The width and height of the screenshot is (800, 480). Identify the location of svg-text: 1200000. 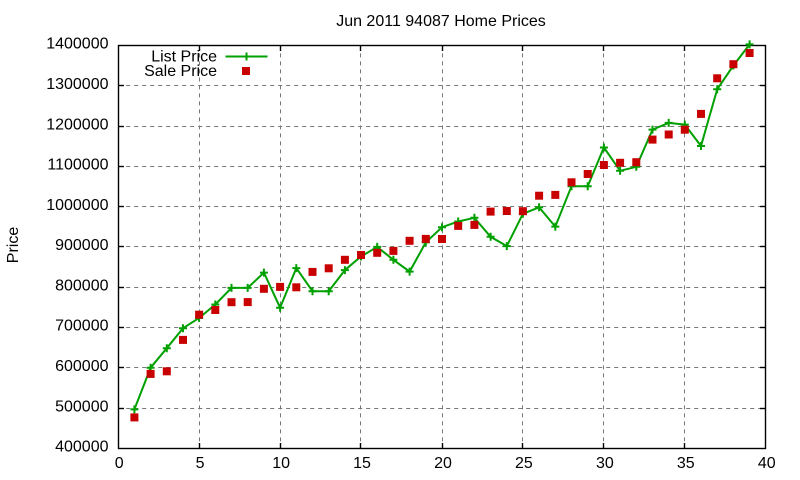
(77, 124).